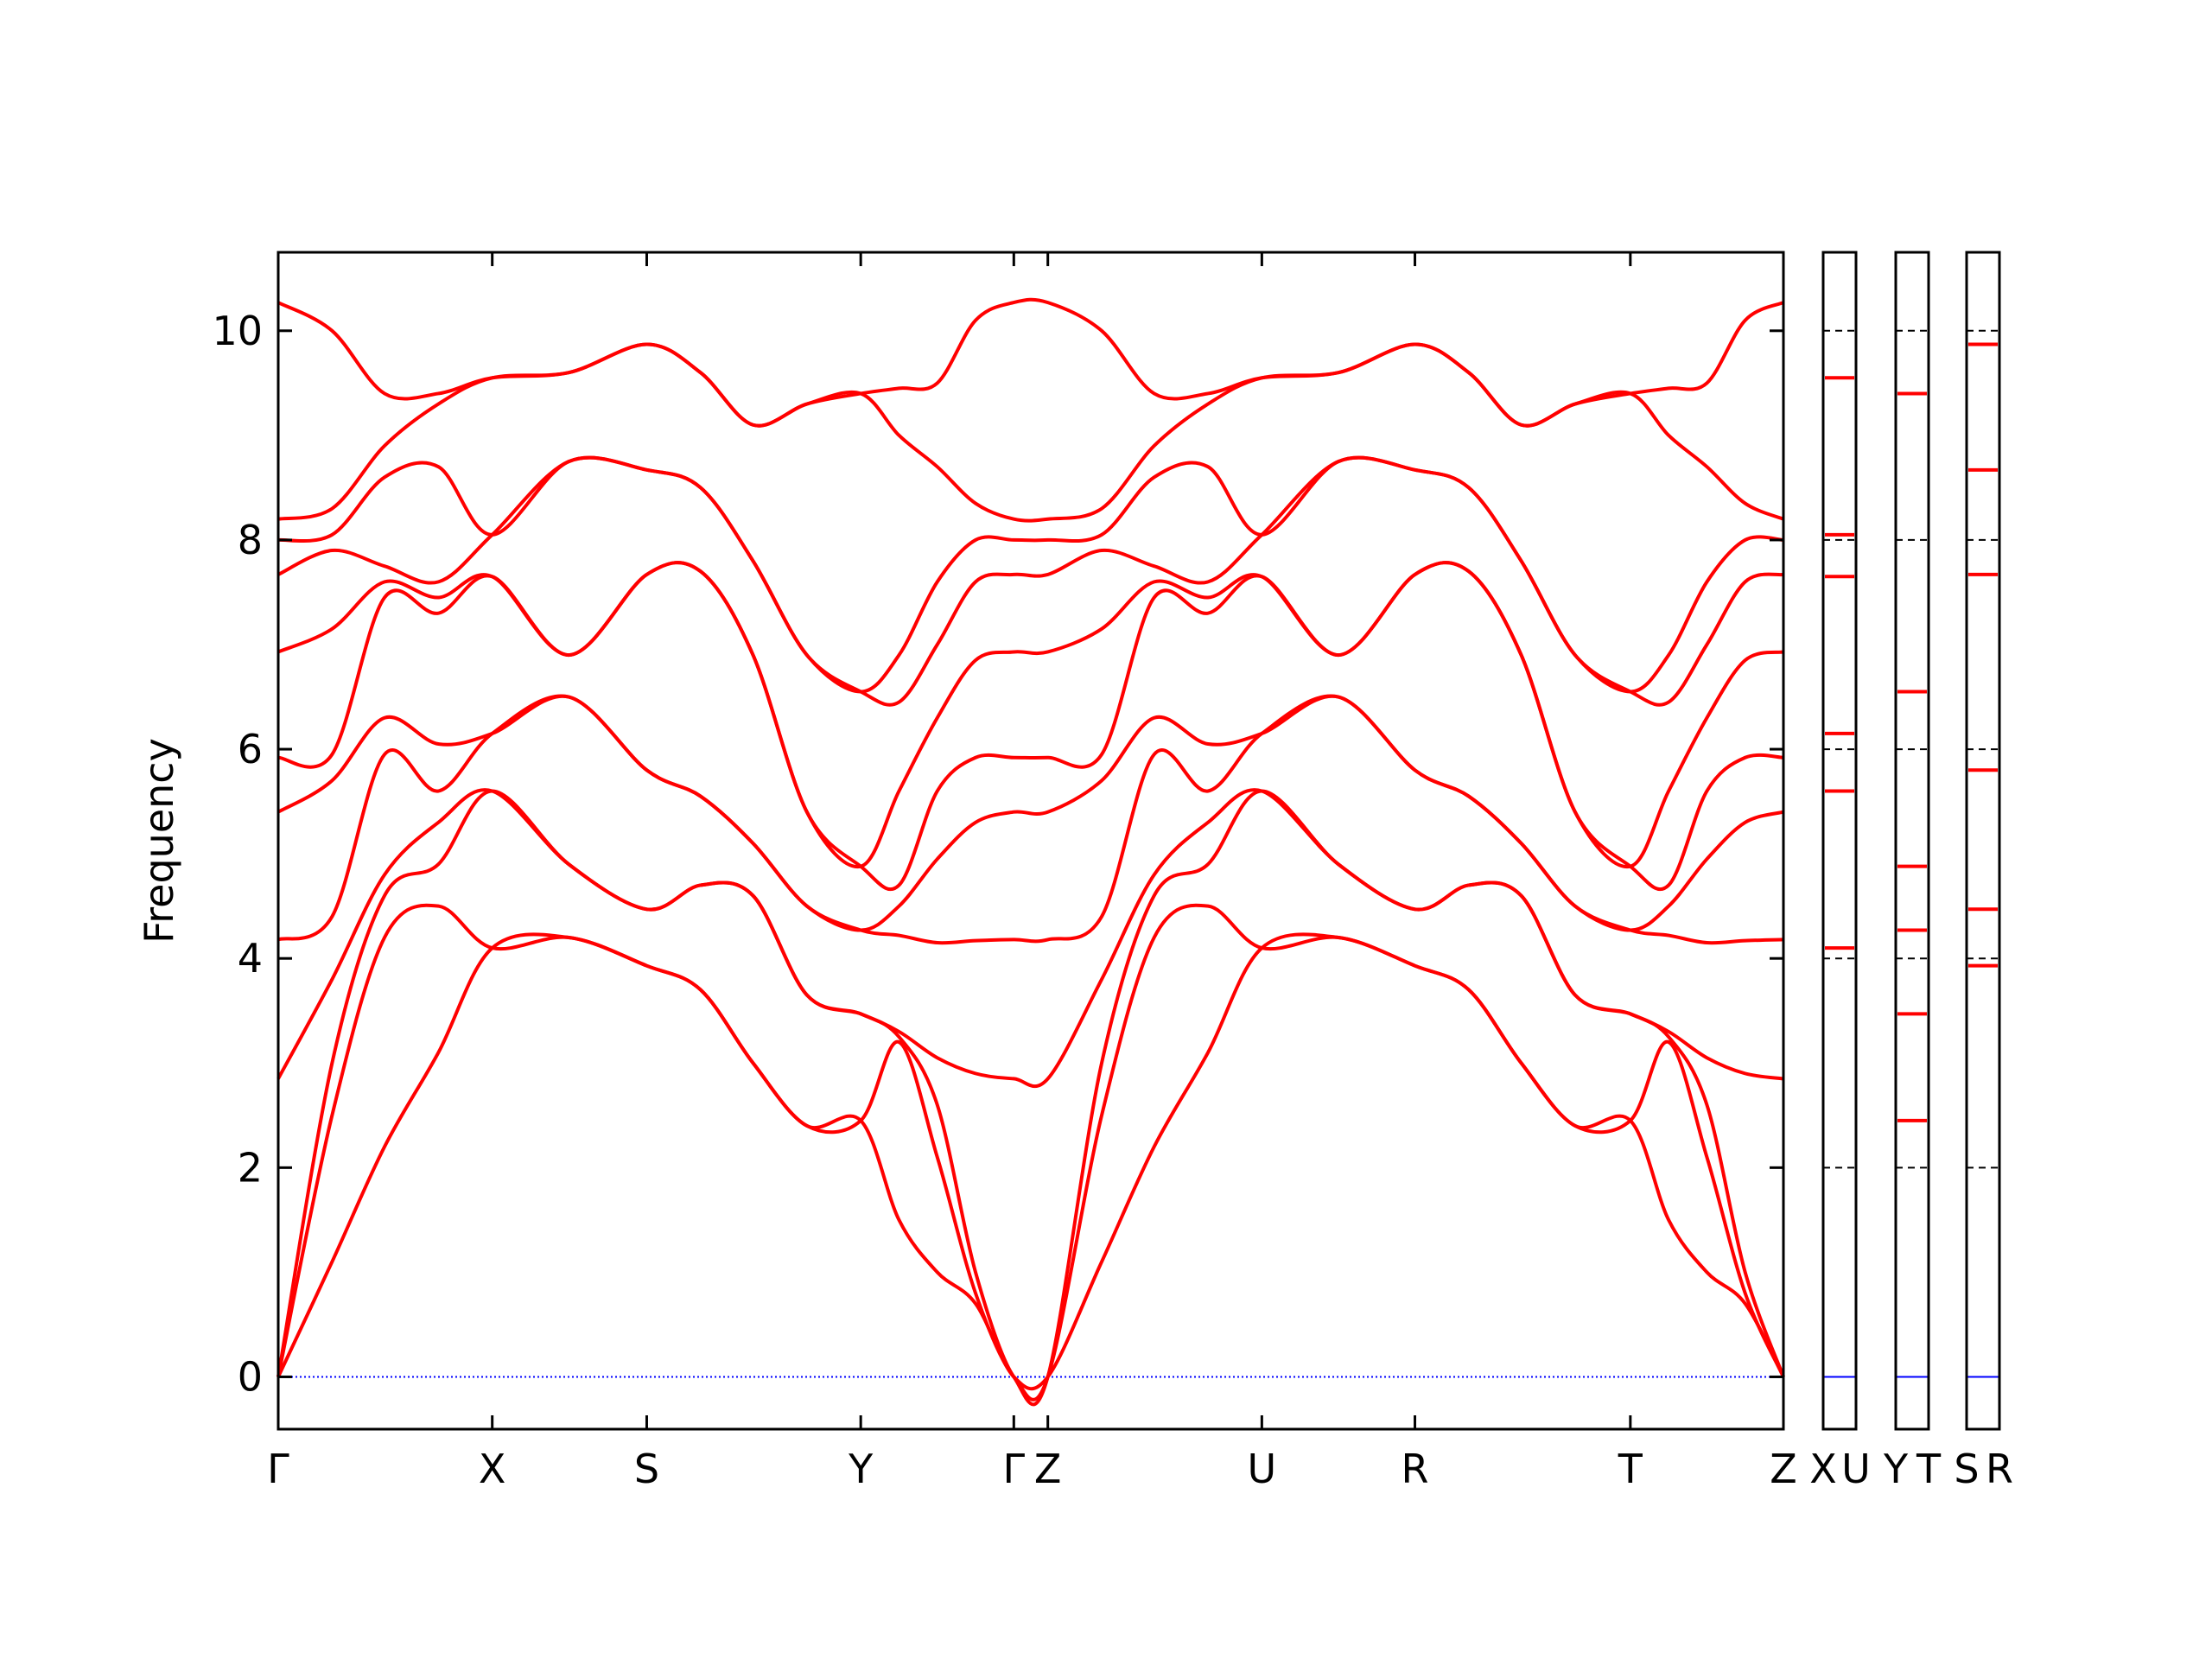  I want to click on y-axis-label: Frequency, so click(159, 841).